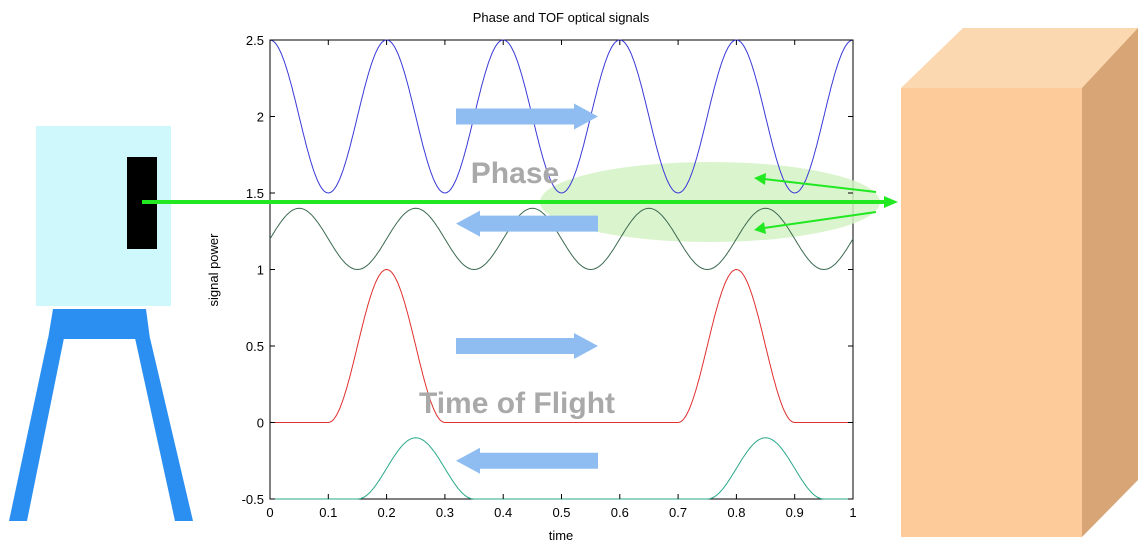 The width and height of the screenshot is (1138, 544). I want to click on y-tick-label: 0.5, so click(255, 346).